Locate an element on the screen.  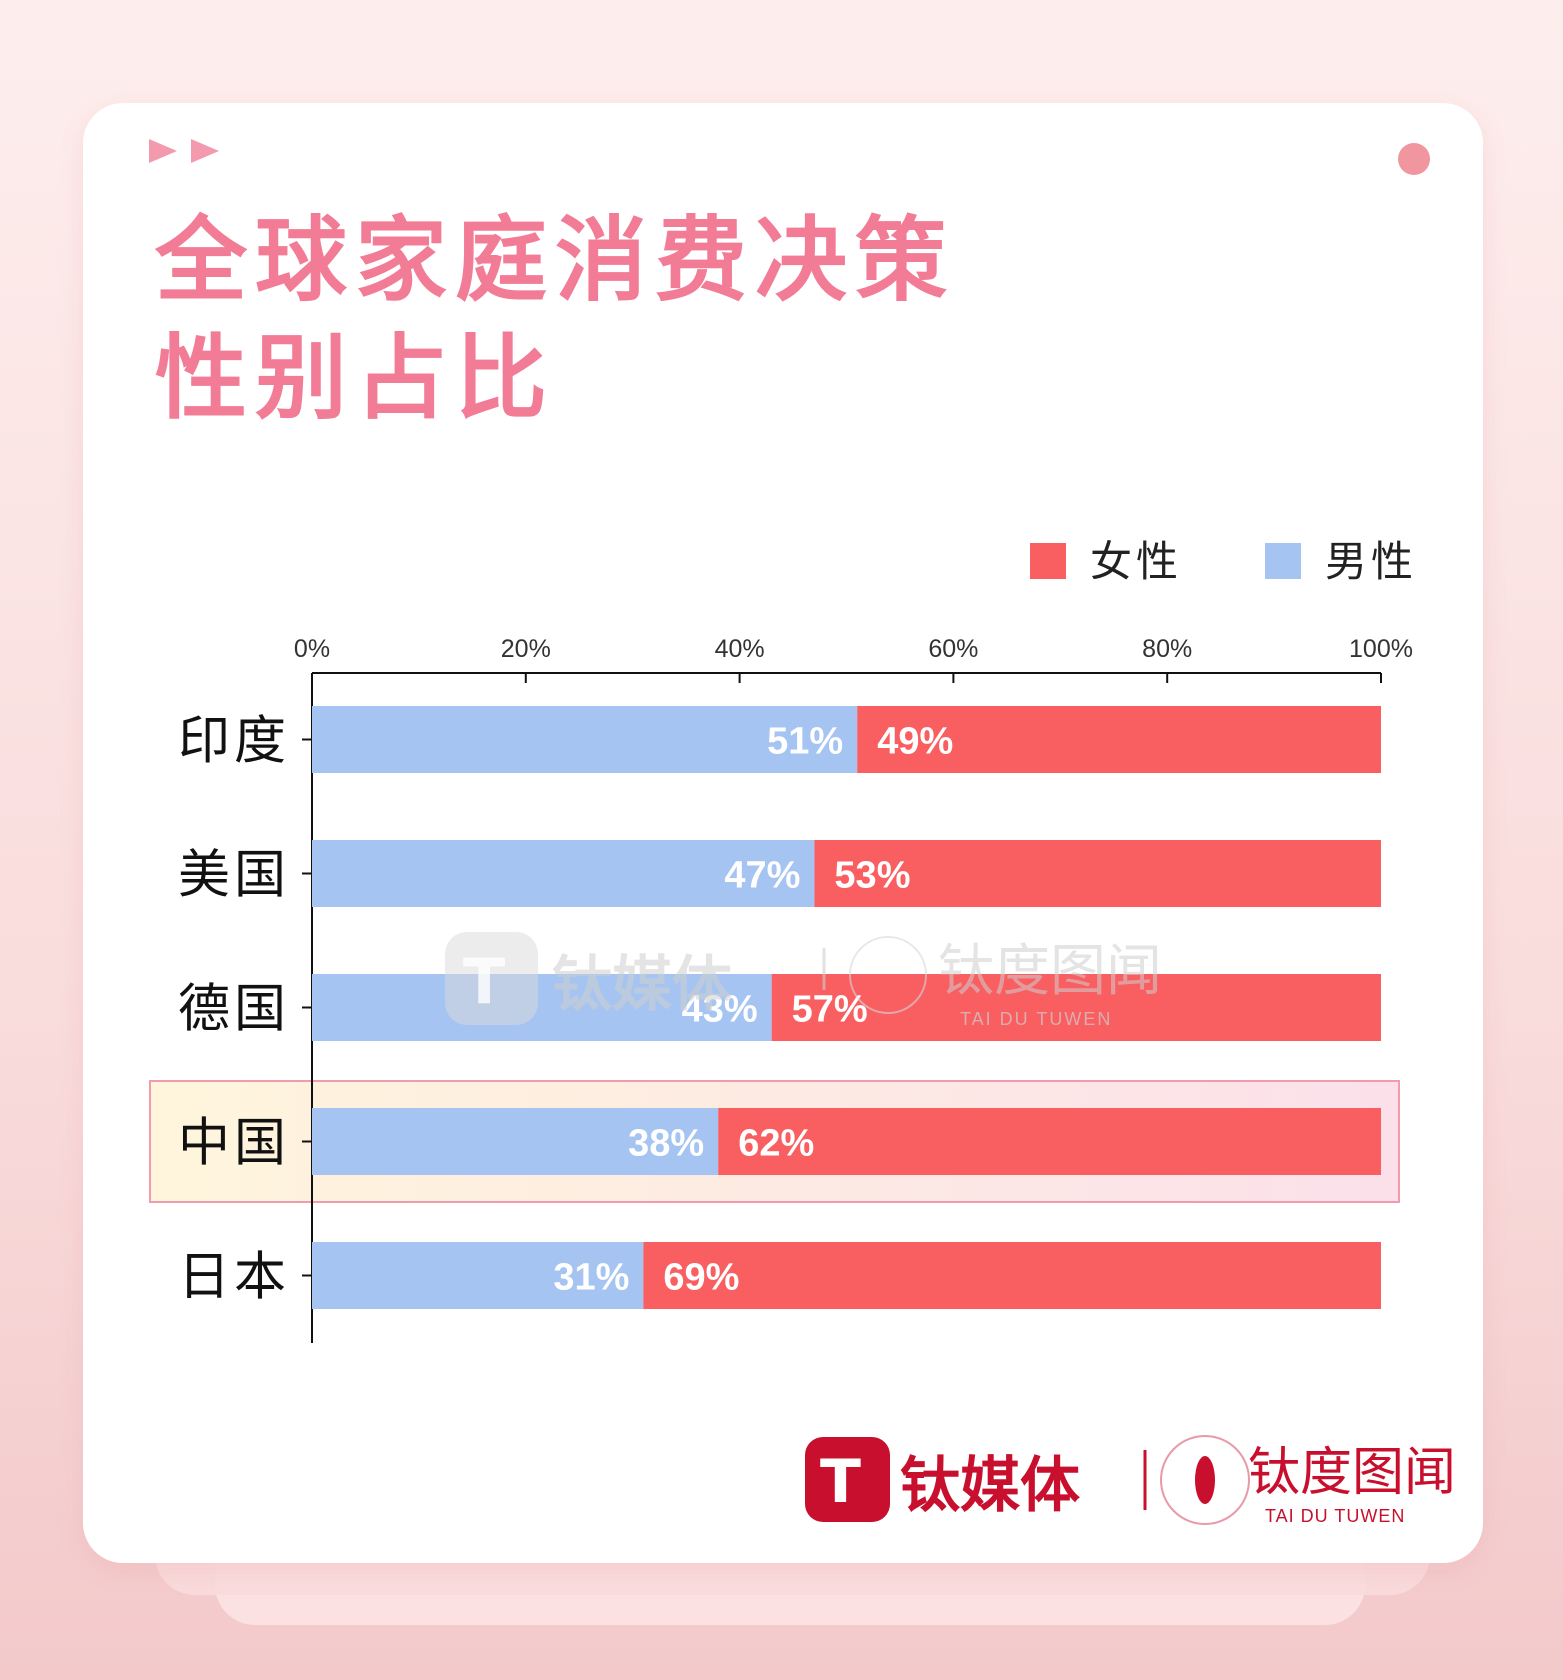
data-label-male: 43% is located at coordinates (720, 1010).